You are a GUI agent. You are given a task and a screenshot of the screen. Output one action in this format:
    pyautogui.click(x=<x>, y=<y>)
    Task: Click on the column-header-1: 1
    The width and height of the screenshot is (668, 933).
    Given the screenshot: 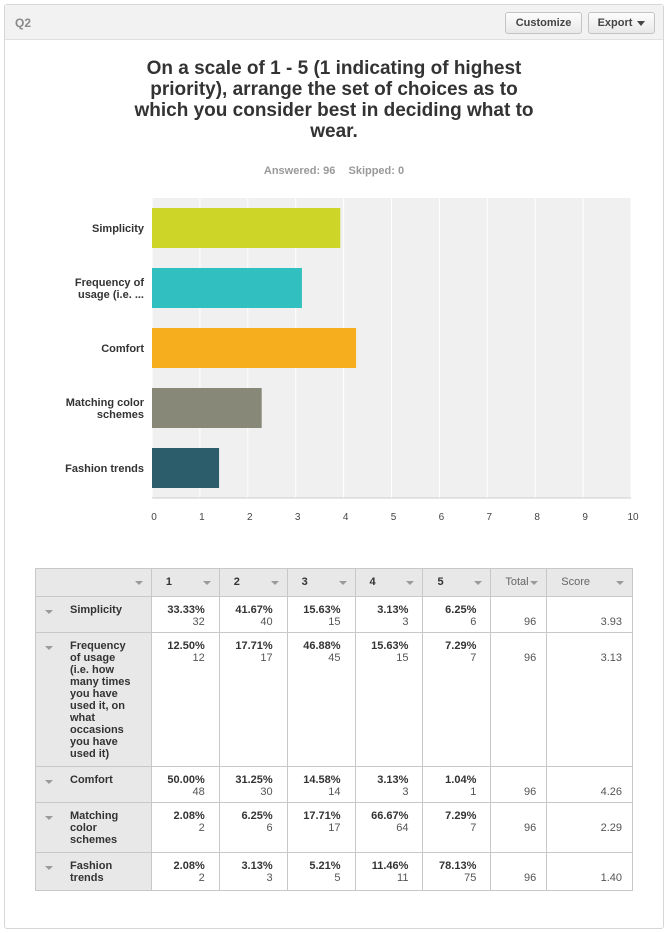 What is the action you would take?
    pyautogui.click(x=185, y=582)
    